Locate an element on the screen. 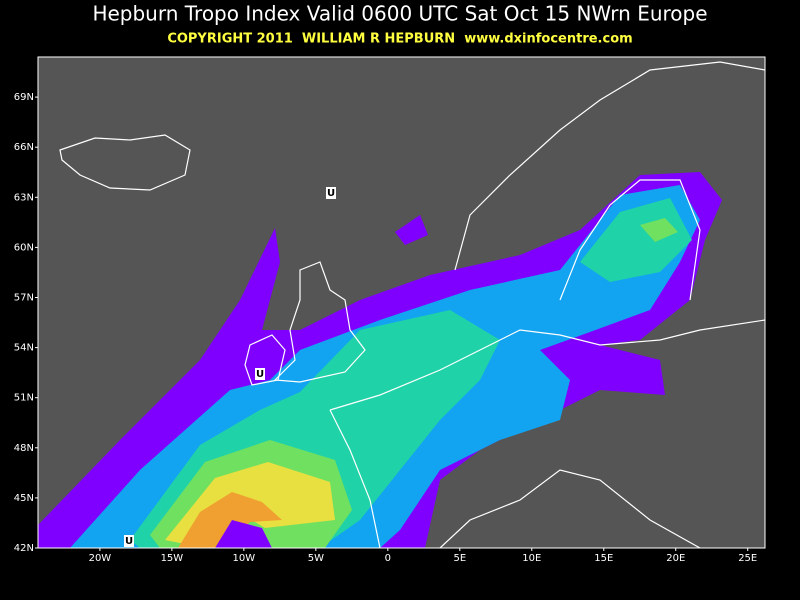  iceland-coast is located at coordinates (125, 162).